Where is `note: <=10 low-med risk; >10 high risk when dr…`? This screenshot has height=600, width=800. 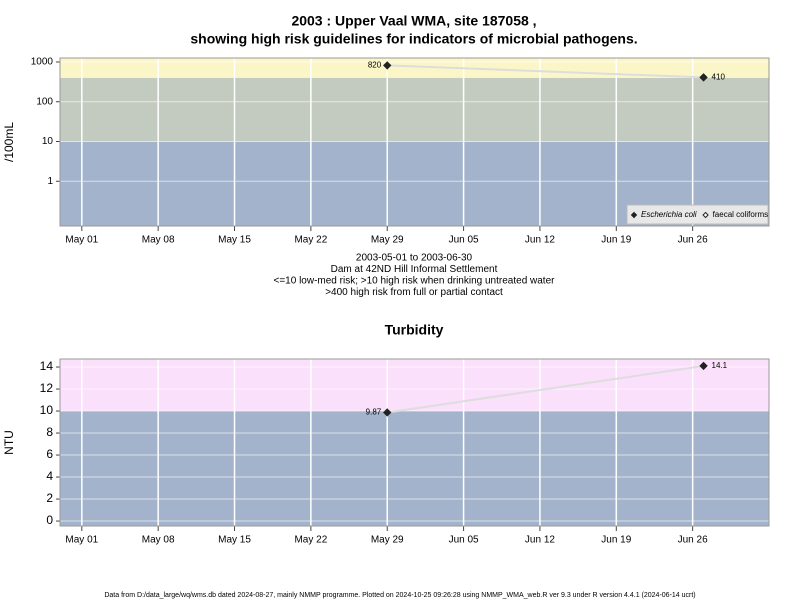 note: <=10 low-med risk; >10 high risk when dr… is located at coordinates (415, 281).